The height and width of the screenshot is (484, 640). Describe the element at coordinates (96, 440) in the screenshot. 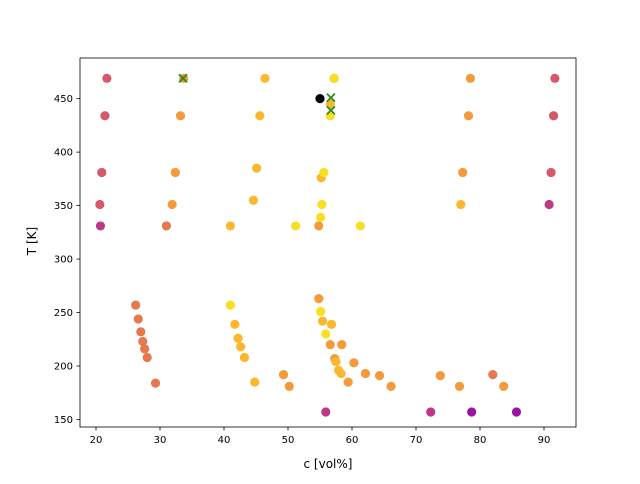

I see `x-tick-label: 20` at that location.